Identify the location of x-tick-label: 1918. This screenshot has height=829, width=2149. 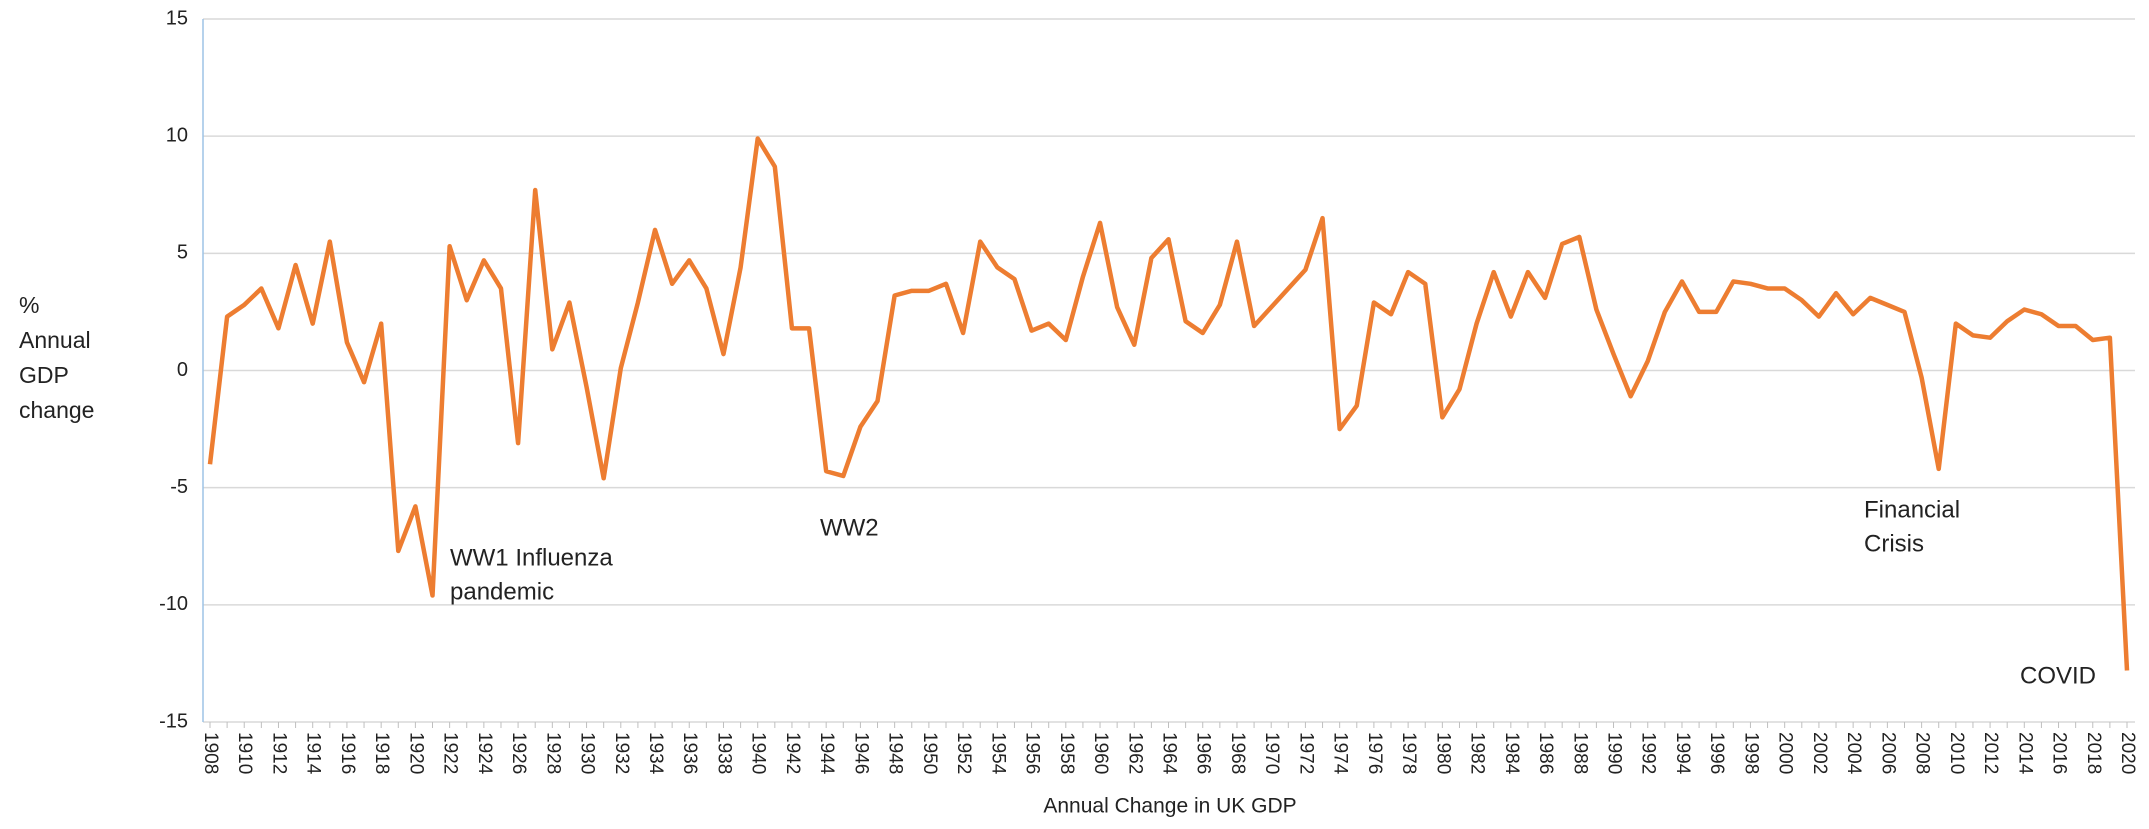
(381, 753).